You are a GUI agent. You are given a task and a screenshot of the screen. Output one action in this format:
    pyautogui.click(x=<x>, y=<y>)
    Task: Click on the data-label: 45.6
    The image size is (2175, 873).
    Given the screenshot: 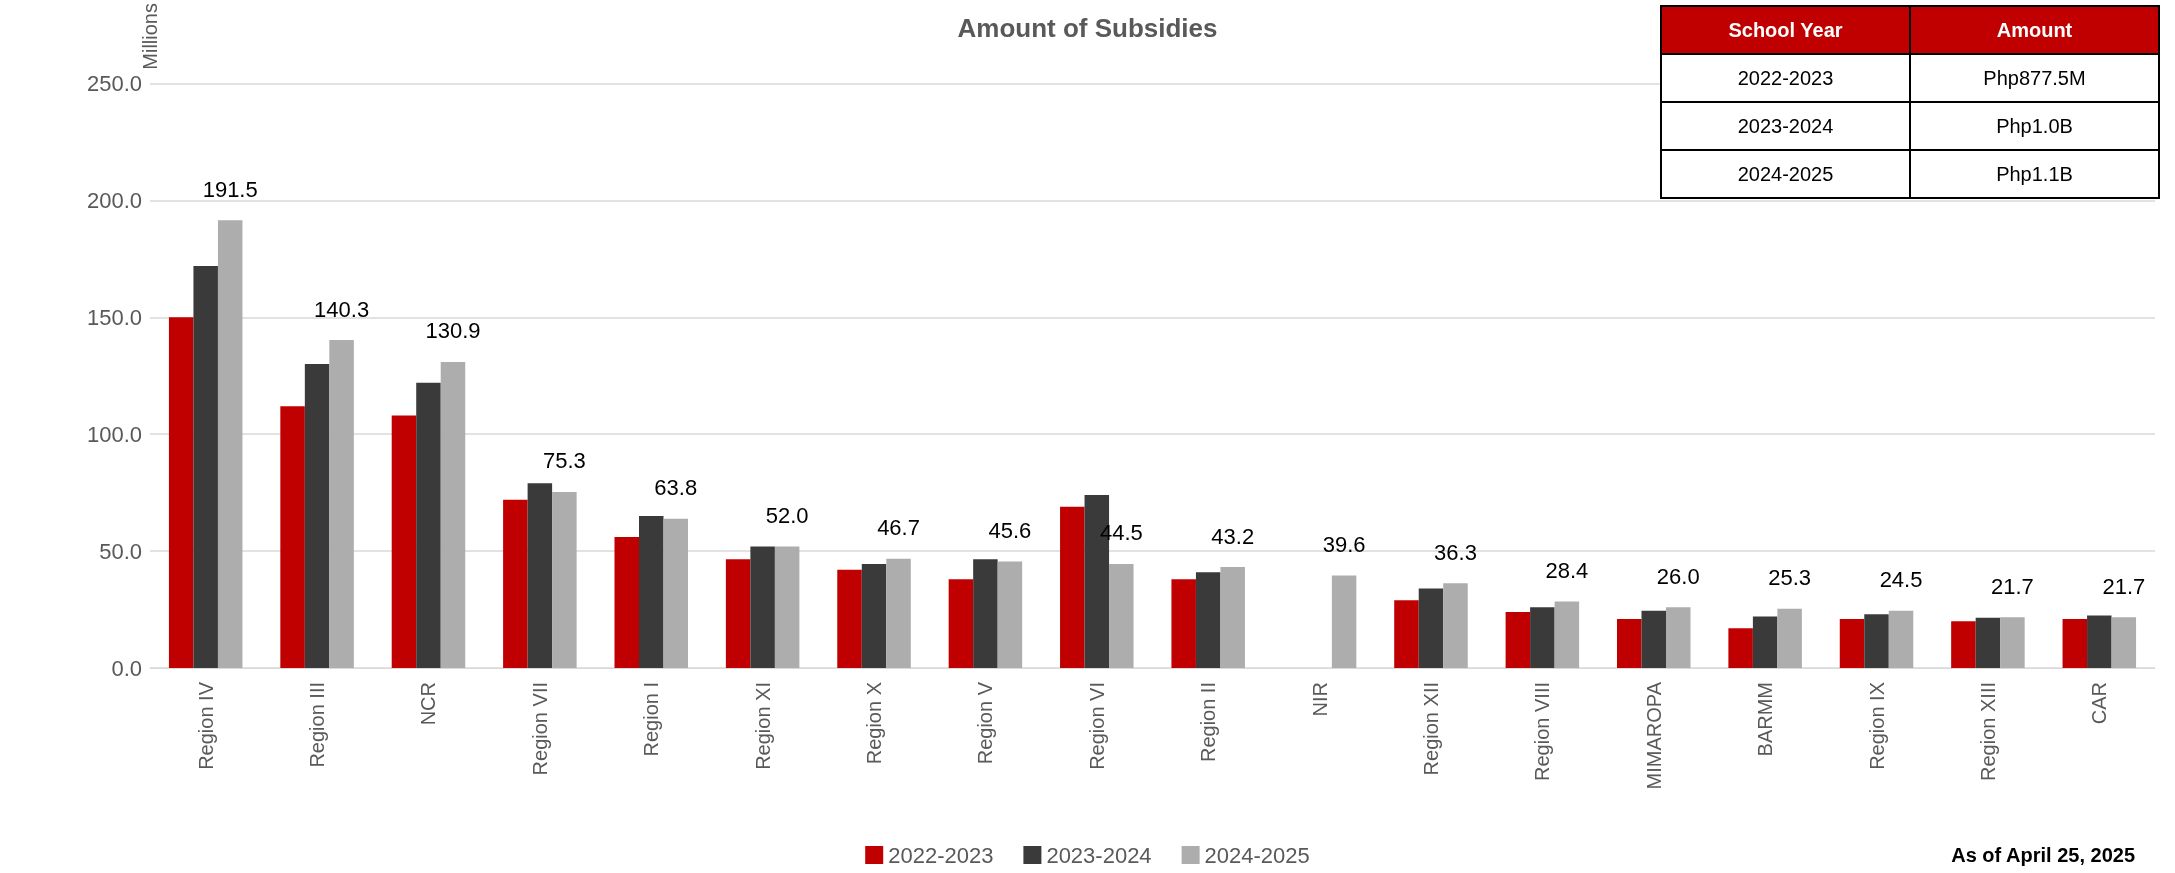 What is the action you would take?
    pyautogui.click(x=1010, y=530)
    